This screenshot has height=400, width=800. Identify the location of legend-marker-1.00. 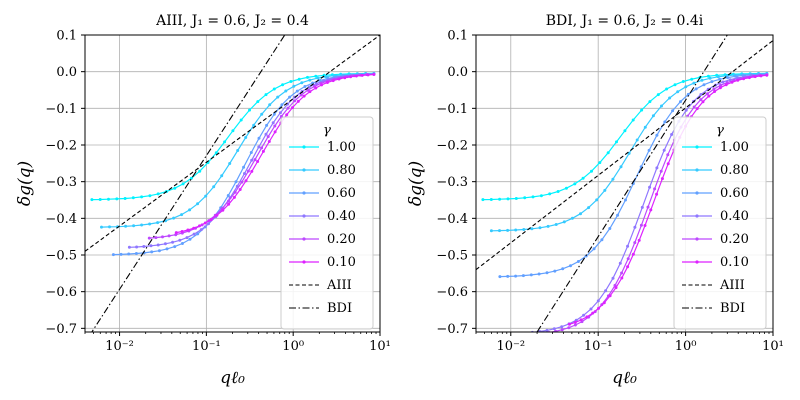
(697, 147).